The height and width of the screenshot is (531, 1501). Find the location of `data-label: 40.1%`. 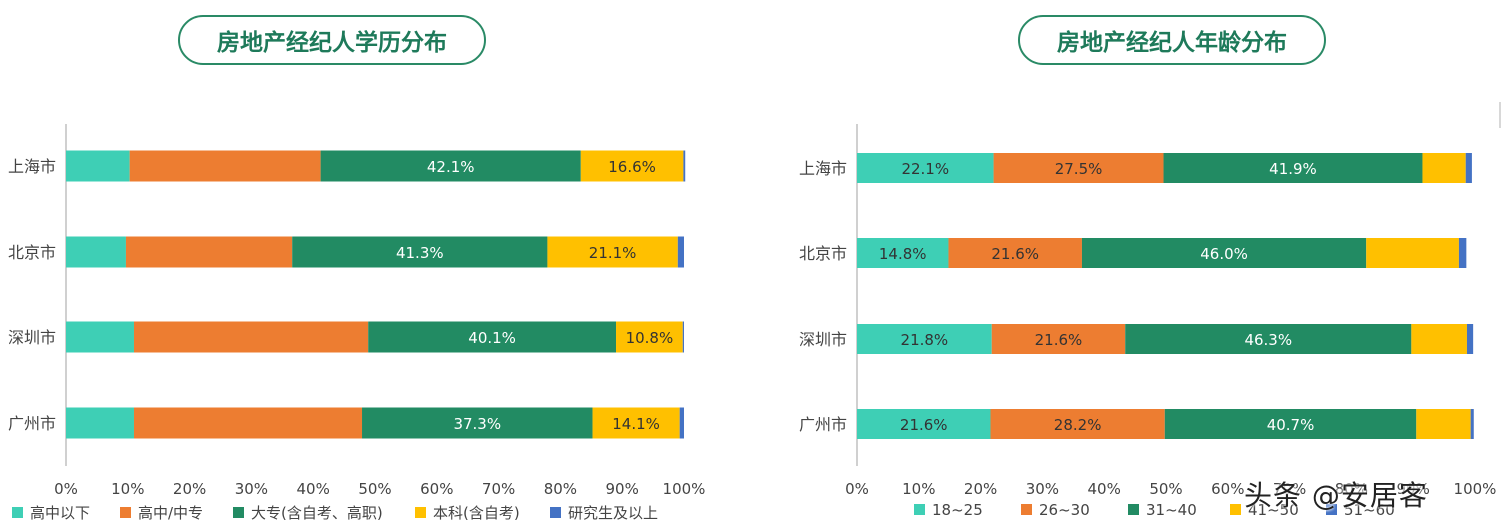

data-label: 40.1% is located at coordinates (492, 338).